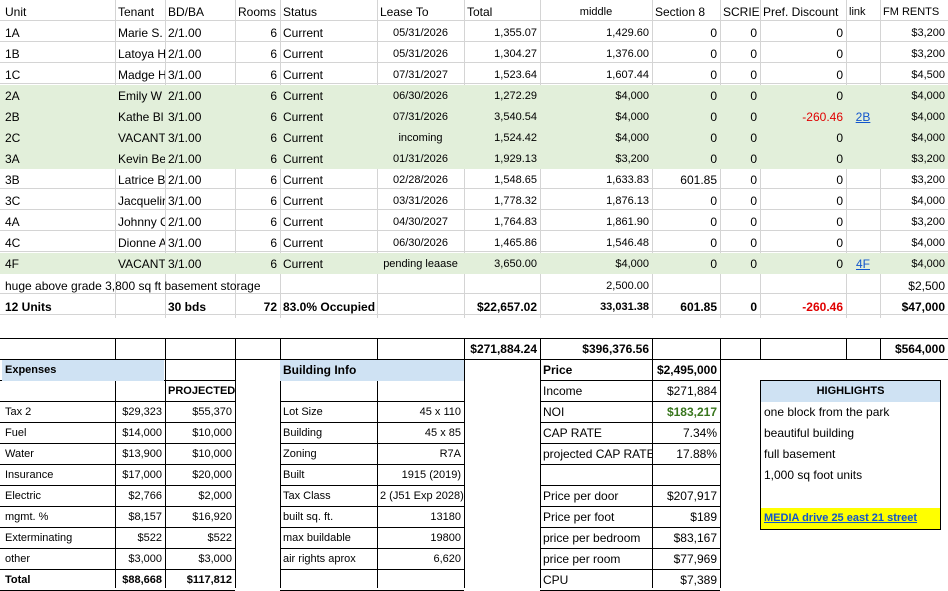  What do you see at coordinates (13, 243) in the screenshot?
I see `unit-cell: 4C` at bounding box center [13, 243].